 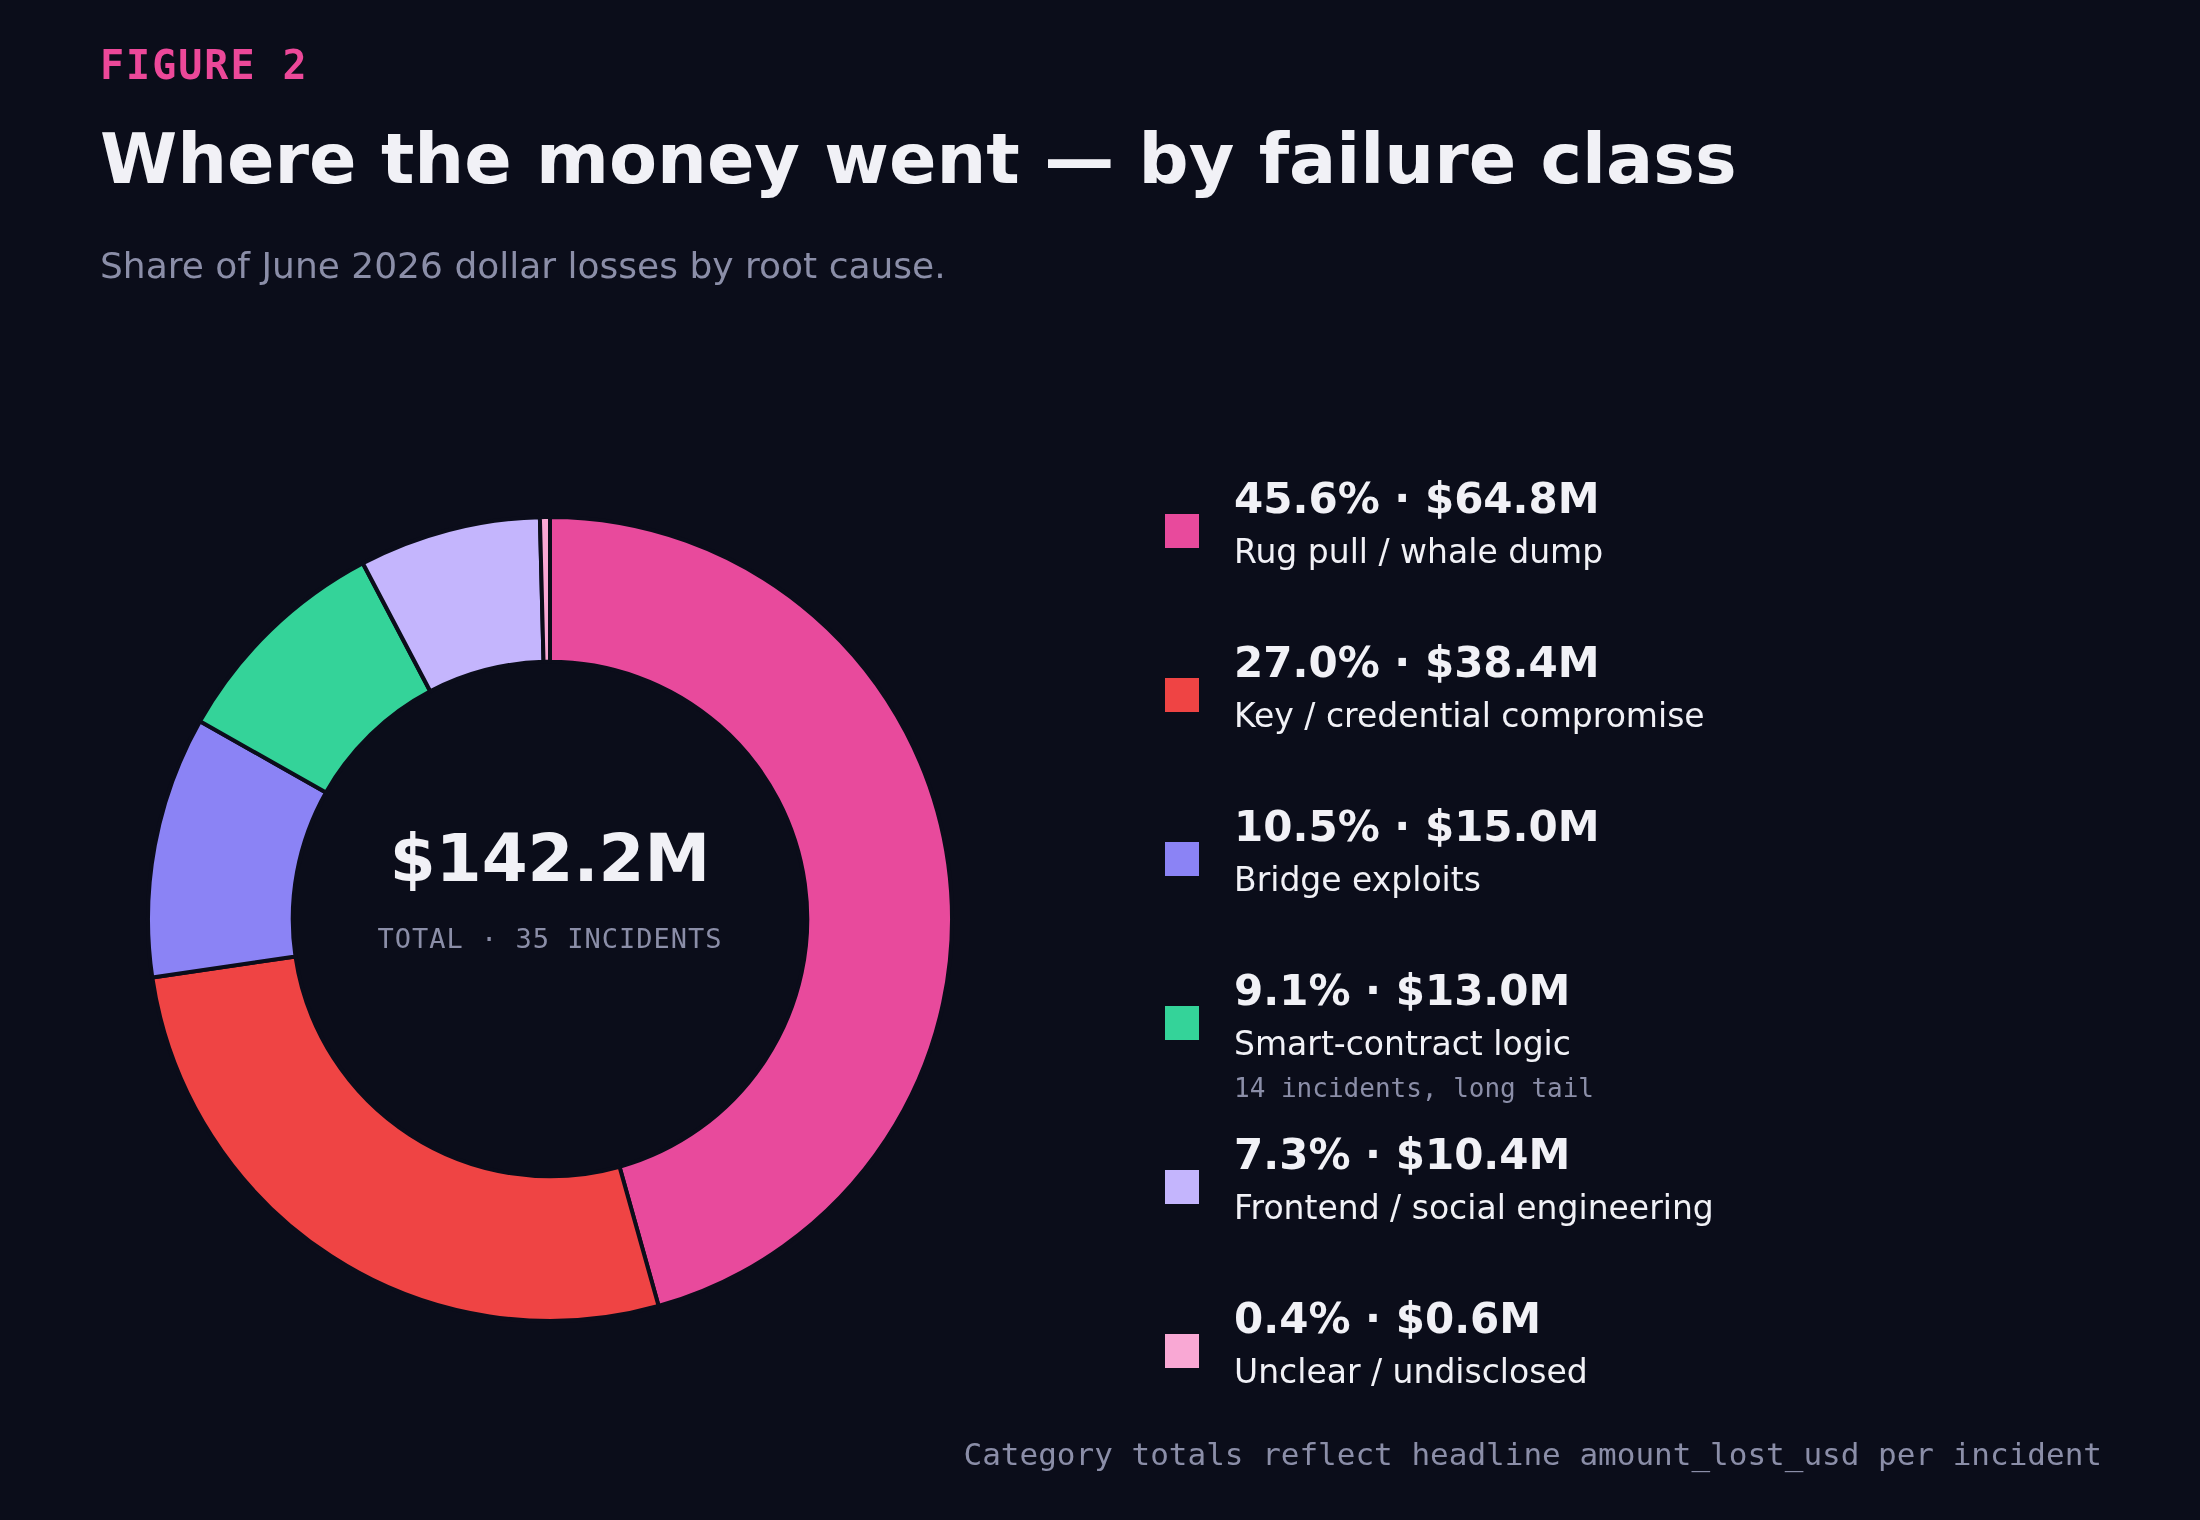 I want to click on data-label: 27.0% · $38.4M, so click(x=1417, y=663).